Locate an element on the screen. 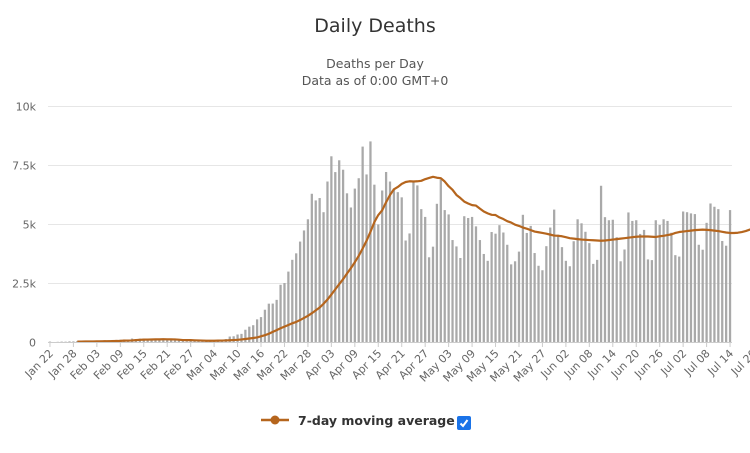 This screenshot has width=750, height=453. y-tick-label: 10k is located at coordinates (26, 107).